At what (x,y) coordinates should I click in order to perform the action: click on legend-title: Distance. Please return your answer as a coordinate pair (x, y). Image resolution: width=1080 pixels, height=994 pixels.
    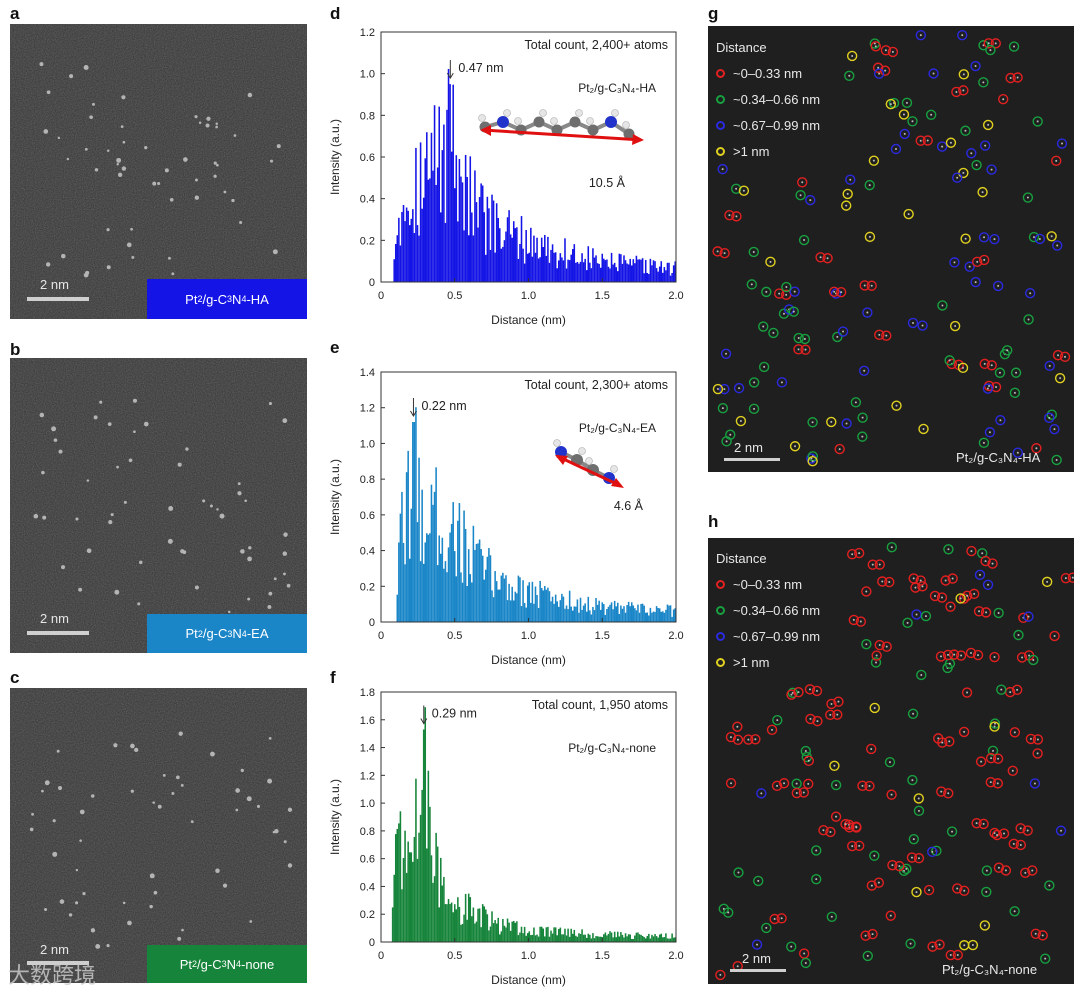
    Looking at the image, I should click on (741, 558).